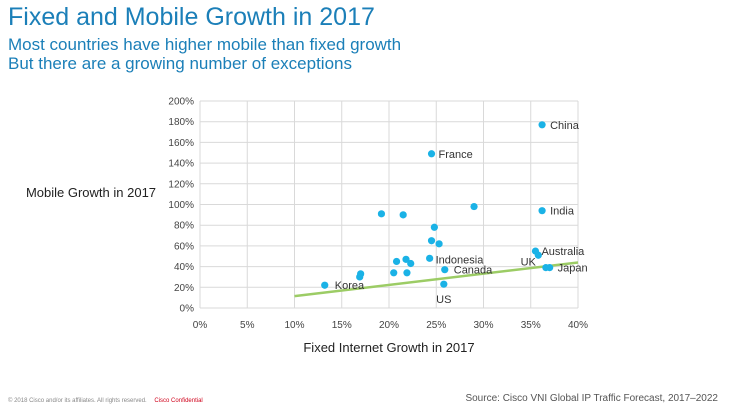 The width and height of the screenshot is (730, 411). Describe the element at coordinates (181, 164) in the screenshot. I see `y-tick-label: 140%` at that location.